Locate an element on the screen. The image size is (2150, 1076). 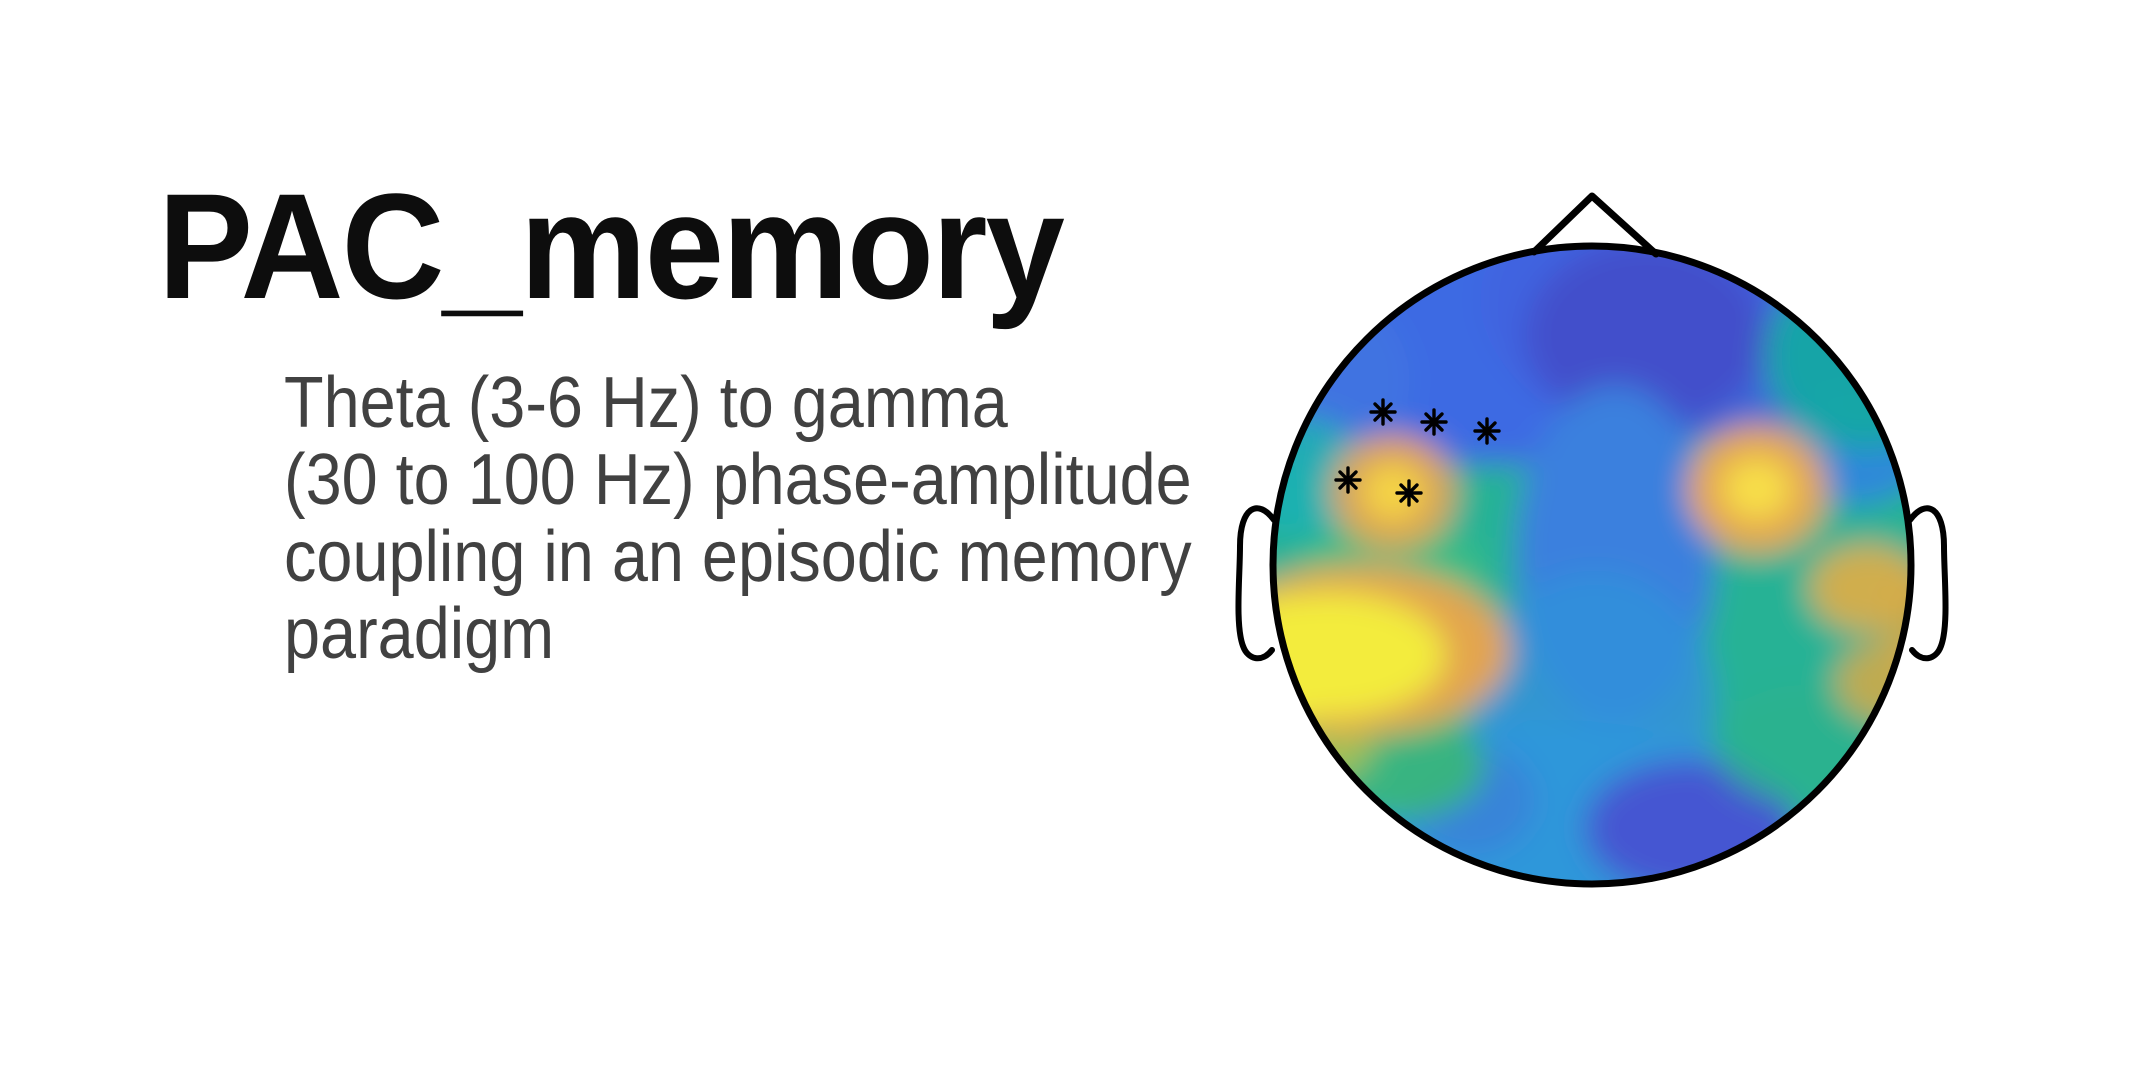
subtitle-line: Theta (3-6 Hz) to gamma is located at coordinates (646, 403).